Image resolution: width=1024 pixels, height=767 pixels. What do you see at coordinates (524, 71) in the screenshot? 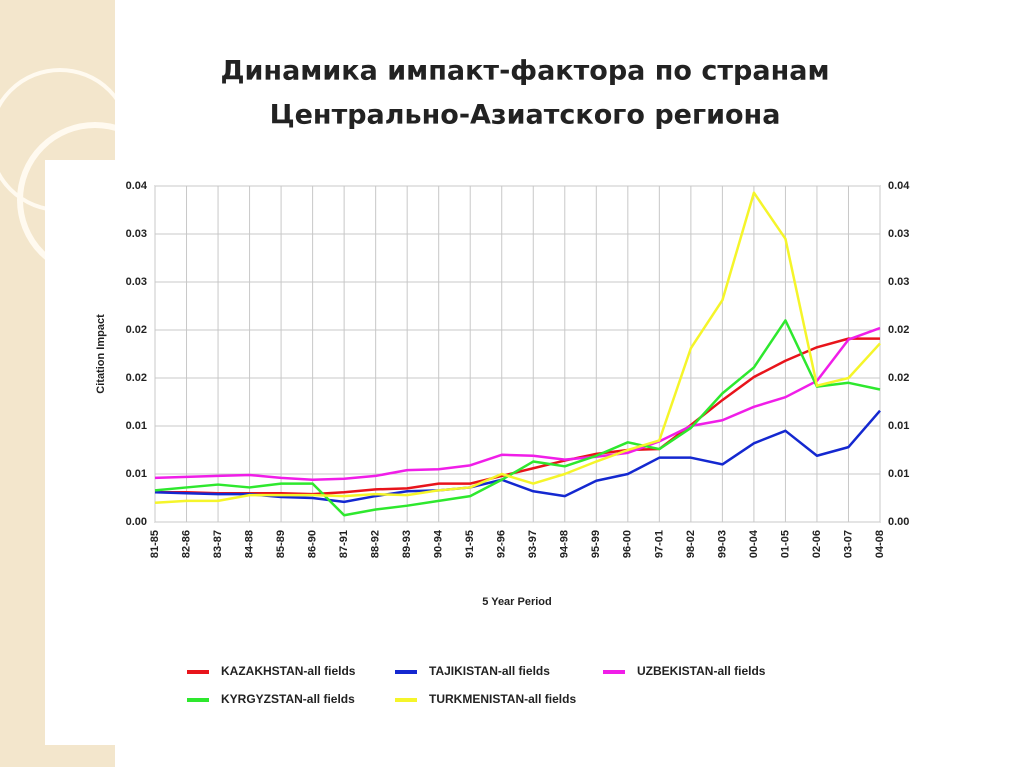
I see `title-line: Динамика импакт-фактора по странам` at bounding box center [524, 71].